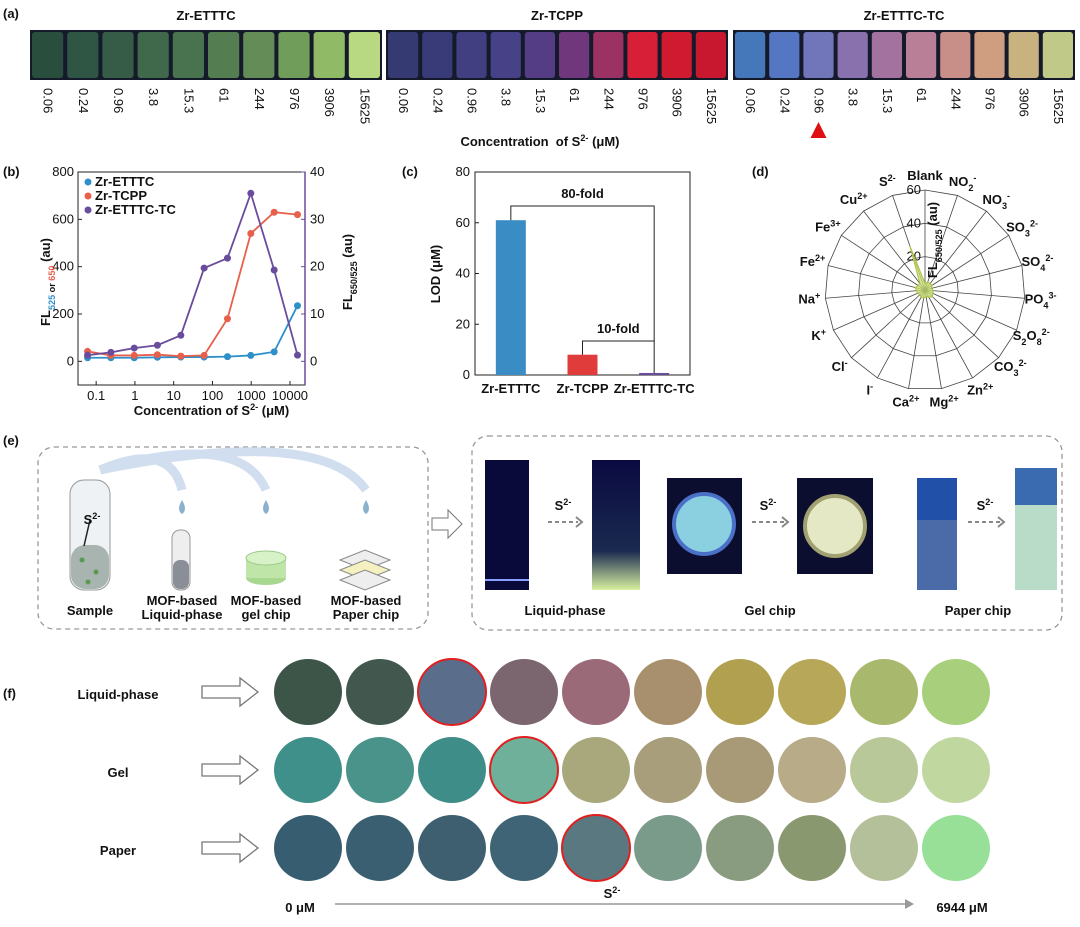  What do you see at coordinates (9, 693) in the screenshot?
I see `panel-letter: (f)` at bounding box center [9, 693].